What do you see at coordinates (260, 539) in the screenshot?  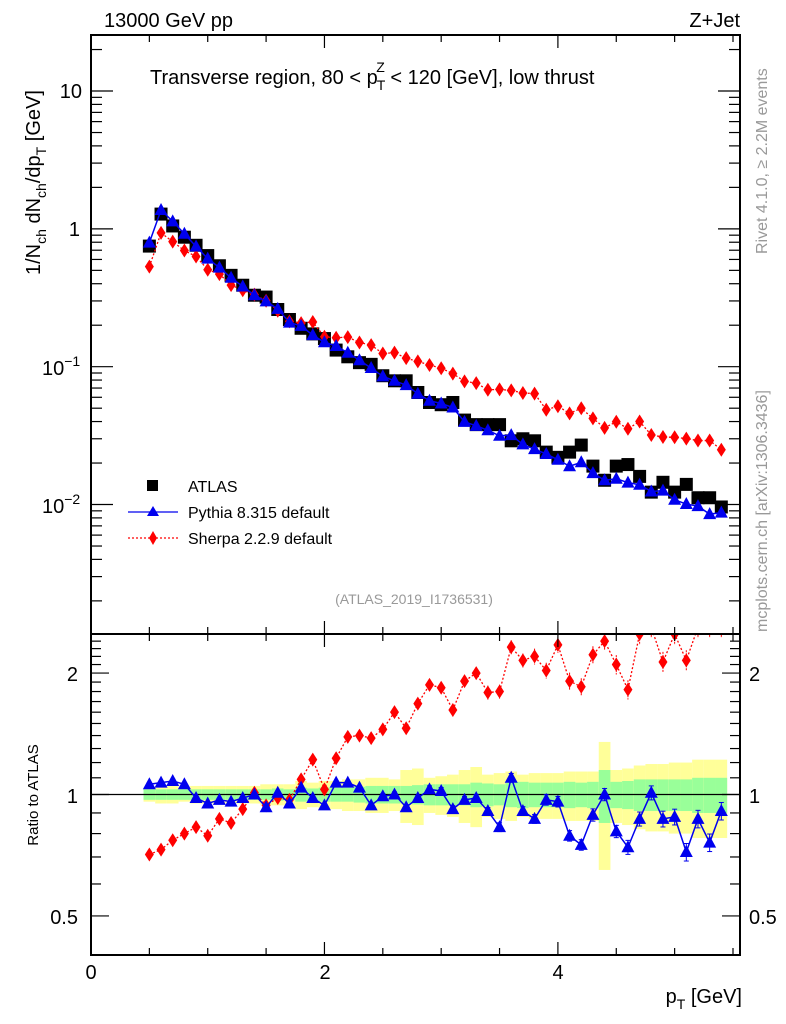 I see `legend-label-sherpa: Sherpa 2.2.9 default` at bounding box center [260, 539].